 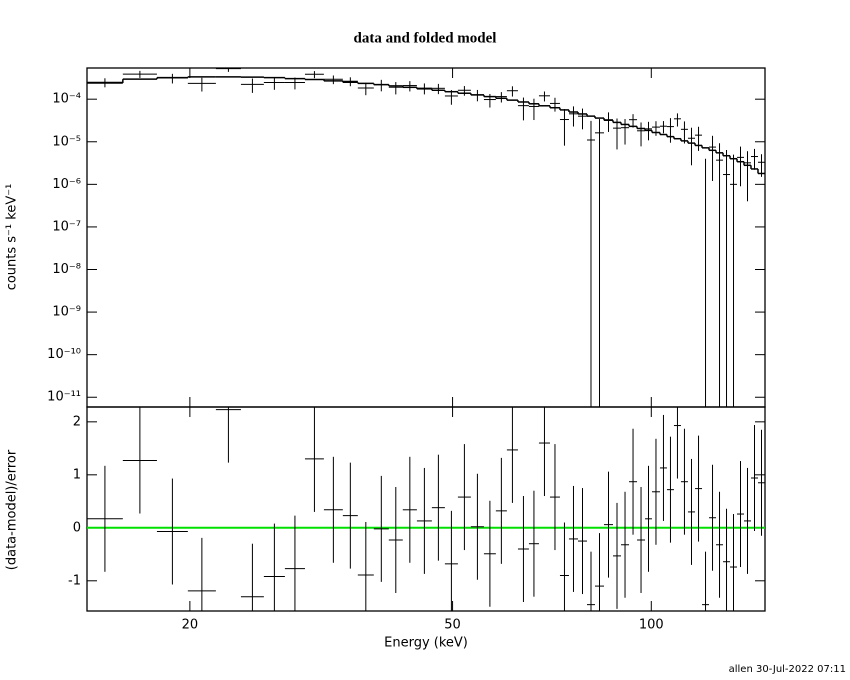 What do you see at coordinates (64, 397) in the screenshot?
I see `y-tick-label: 10⁻¹¹` at bounding box center [64, 397].